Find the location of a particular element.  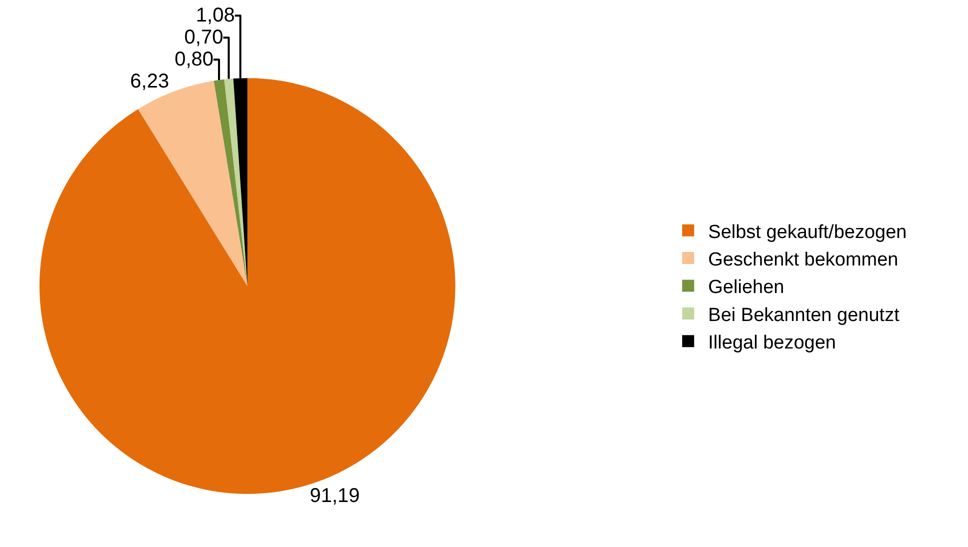

data-label: 91,19 is located at coordinates (335, 496).